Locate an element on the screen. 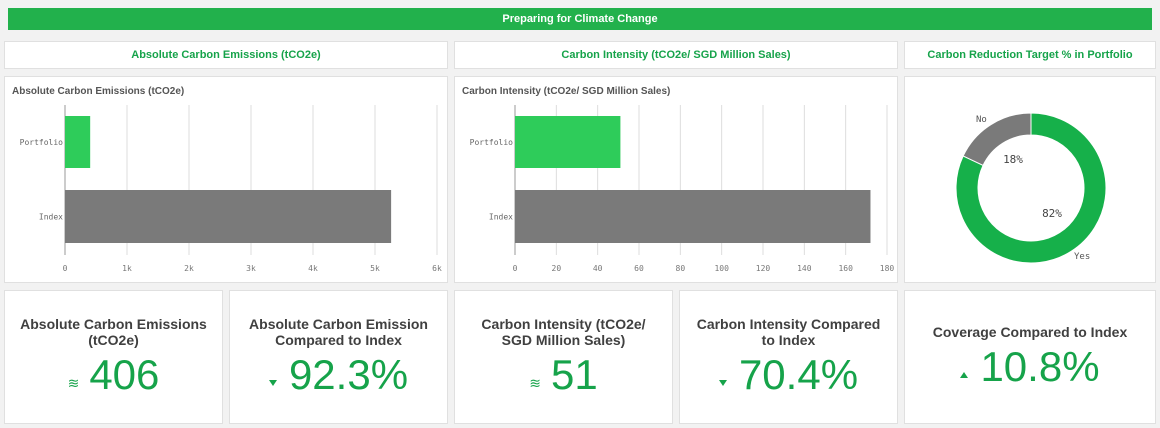  kpi-value: 70.4% is located at coordinates (798, 374).